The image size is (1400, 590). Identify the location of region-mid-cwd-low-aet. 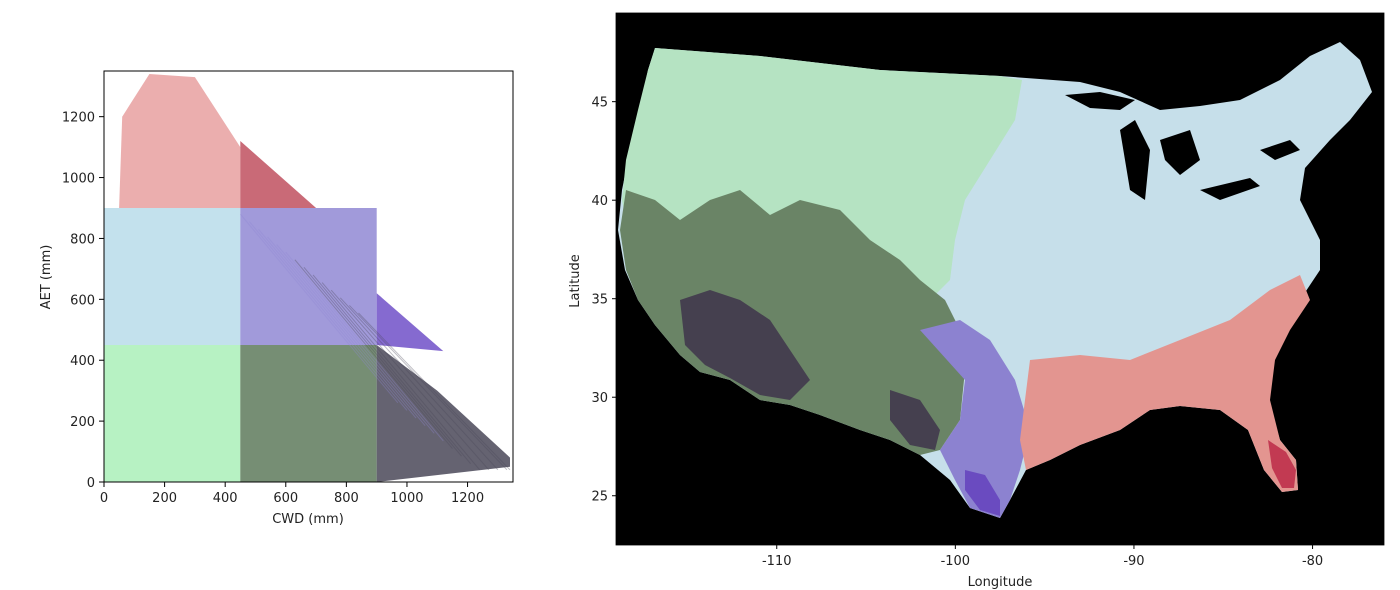
(792, 322).